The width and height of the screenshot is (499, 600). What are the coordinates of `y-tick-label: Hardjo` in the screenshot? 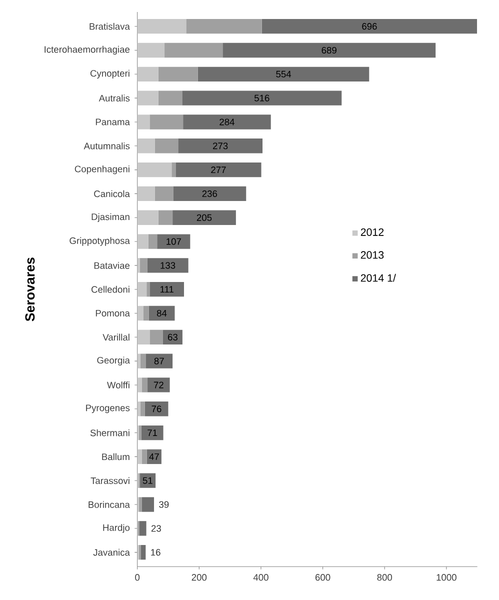 It's located at (116, 528).